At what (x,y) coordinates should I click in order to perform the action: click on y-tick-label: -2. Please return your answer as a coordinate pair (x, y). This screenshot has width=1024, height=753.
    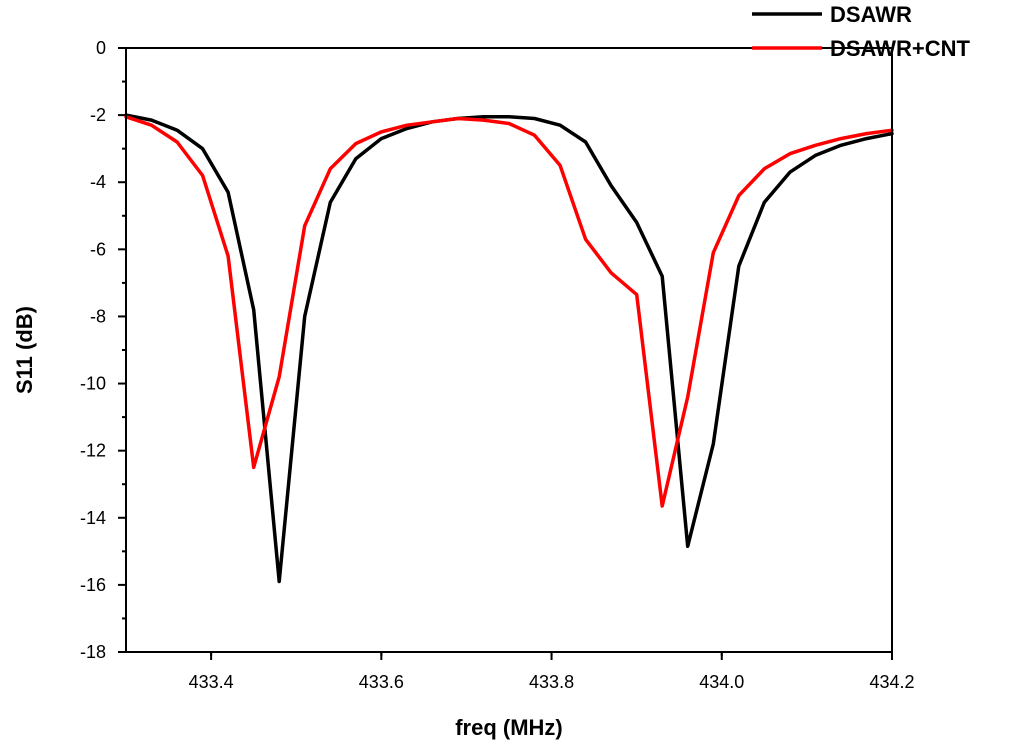
    Looking at the image, I should click on (98, 115).